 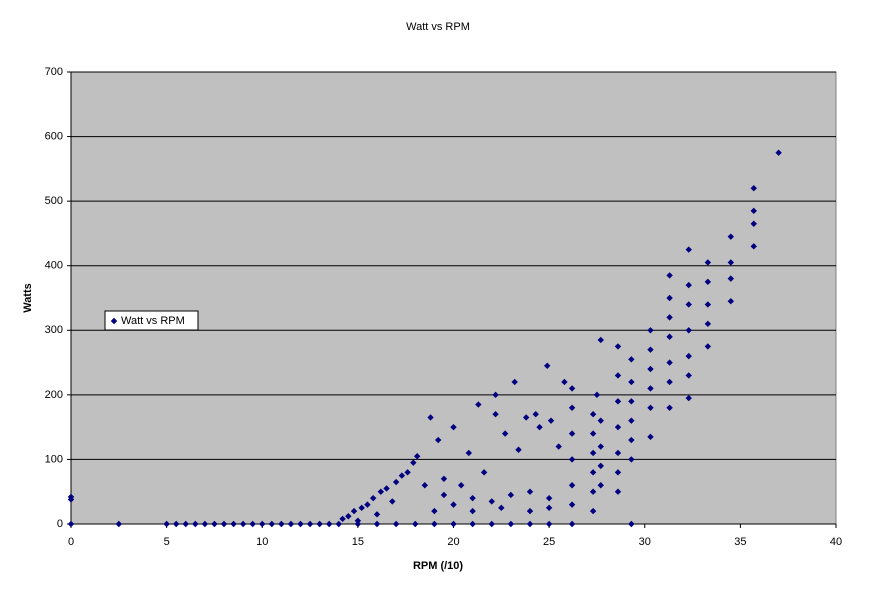 I want to click on x-tick-label: 30, so click(x=645, y=542).